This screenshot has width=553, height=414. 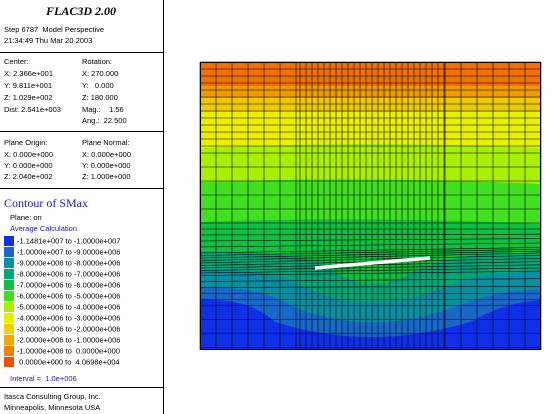 I want to click on value: Y: 9.811e+001, so click(x=28, y=85).